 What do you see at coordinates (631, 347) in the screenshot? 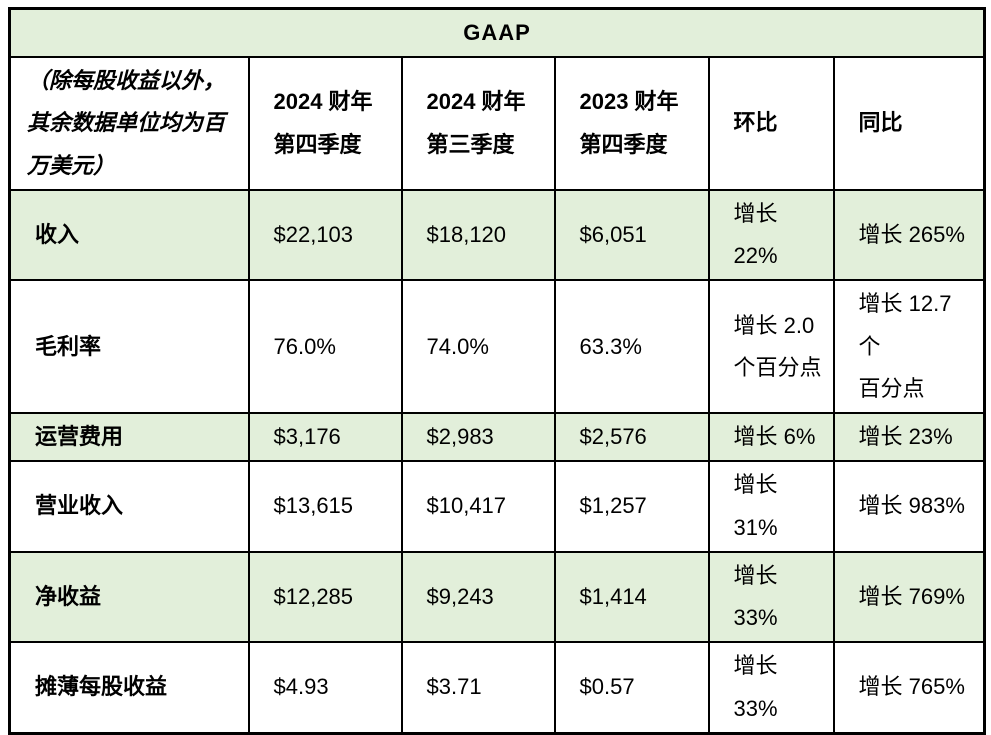
I see `cell-value: 63.3%` at bounding box center [631, 347].